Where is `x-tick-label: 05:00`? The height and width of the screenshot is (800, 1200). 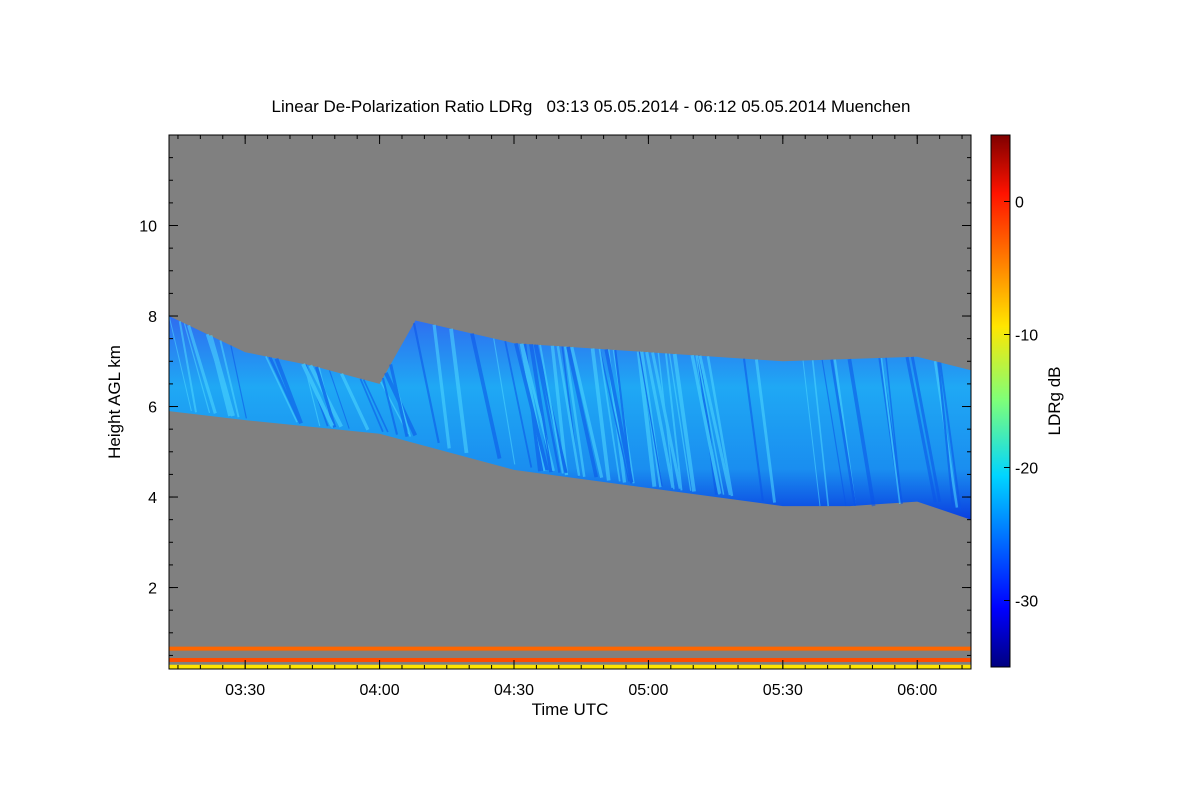 x-tick-label: 05:00 is located at coordinates (648, 690).